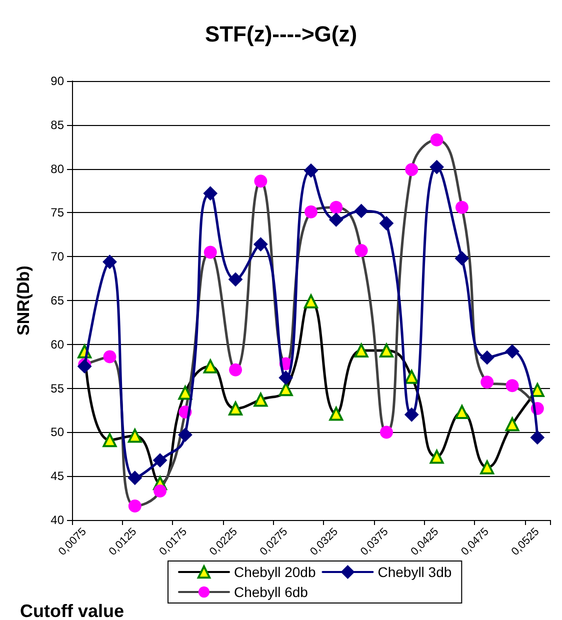 The height and width of the screenshot is (620, 562). I want to click on y-tick-label: 45, so click(57, 476).